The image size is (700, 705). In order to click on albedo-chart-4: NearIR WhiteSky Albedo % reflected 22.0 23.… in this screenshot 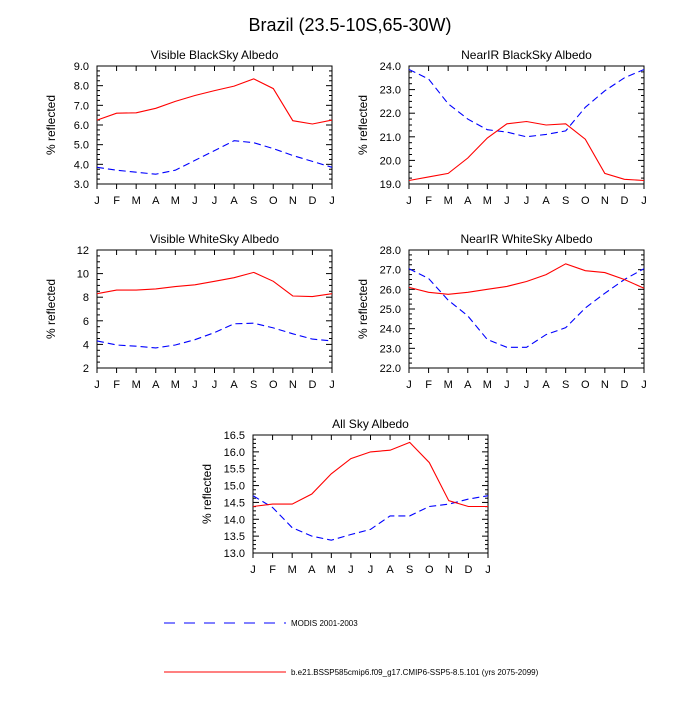, I will do `click(501, 311)`.